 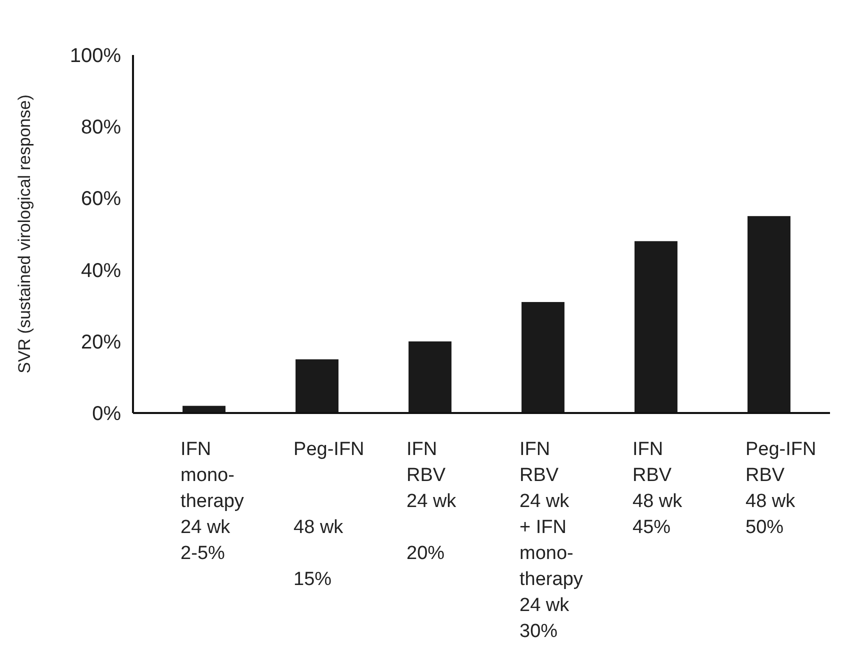 What do you see at coordinates (431, 501) in the screenshot?
I see `category-label: IFN RBV 24 wk 20%` at bounding box center [431, 501].